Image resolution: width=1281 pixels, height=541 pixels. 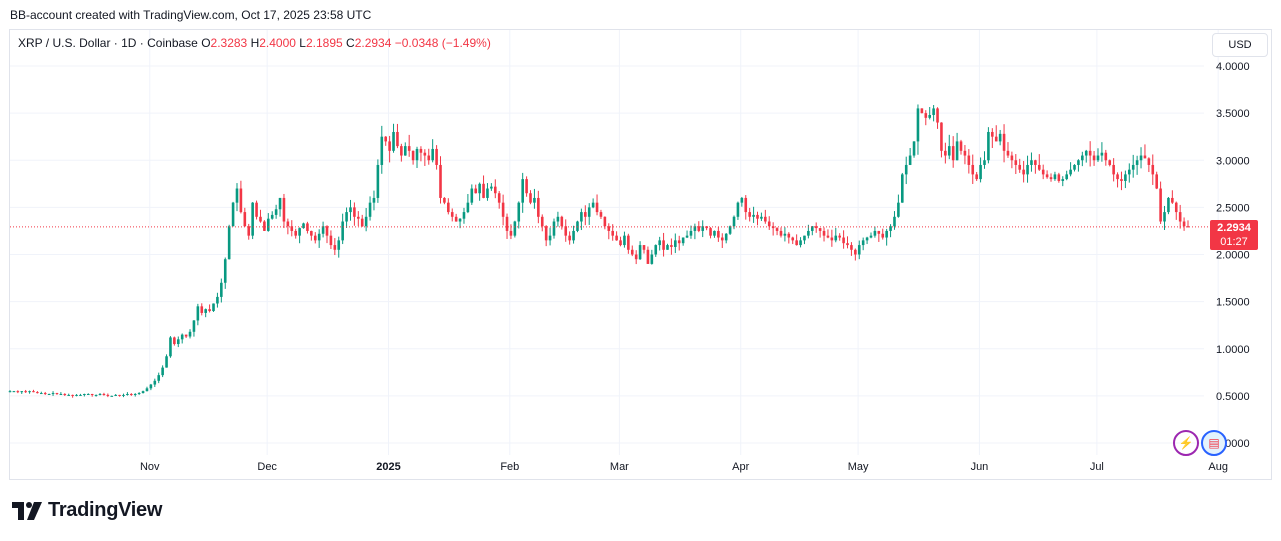 What do you see at coordinates (277, 43) in the screenshot?
I see `high-value: 2.4000` at bounding box center [277, 43].